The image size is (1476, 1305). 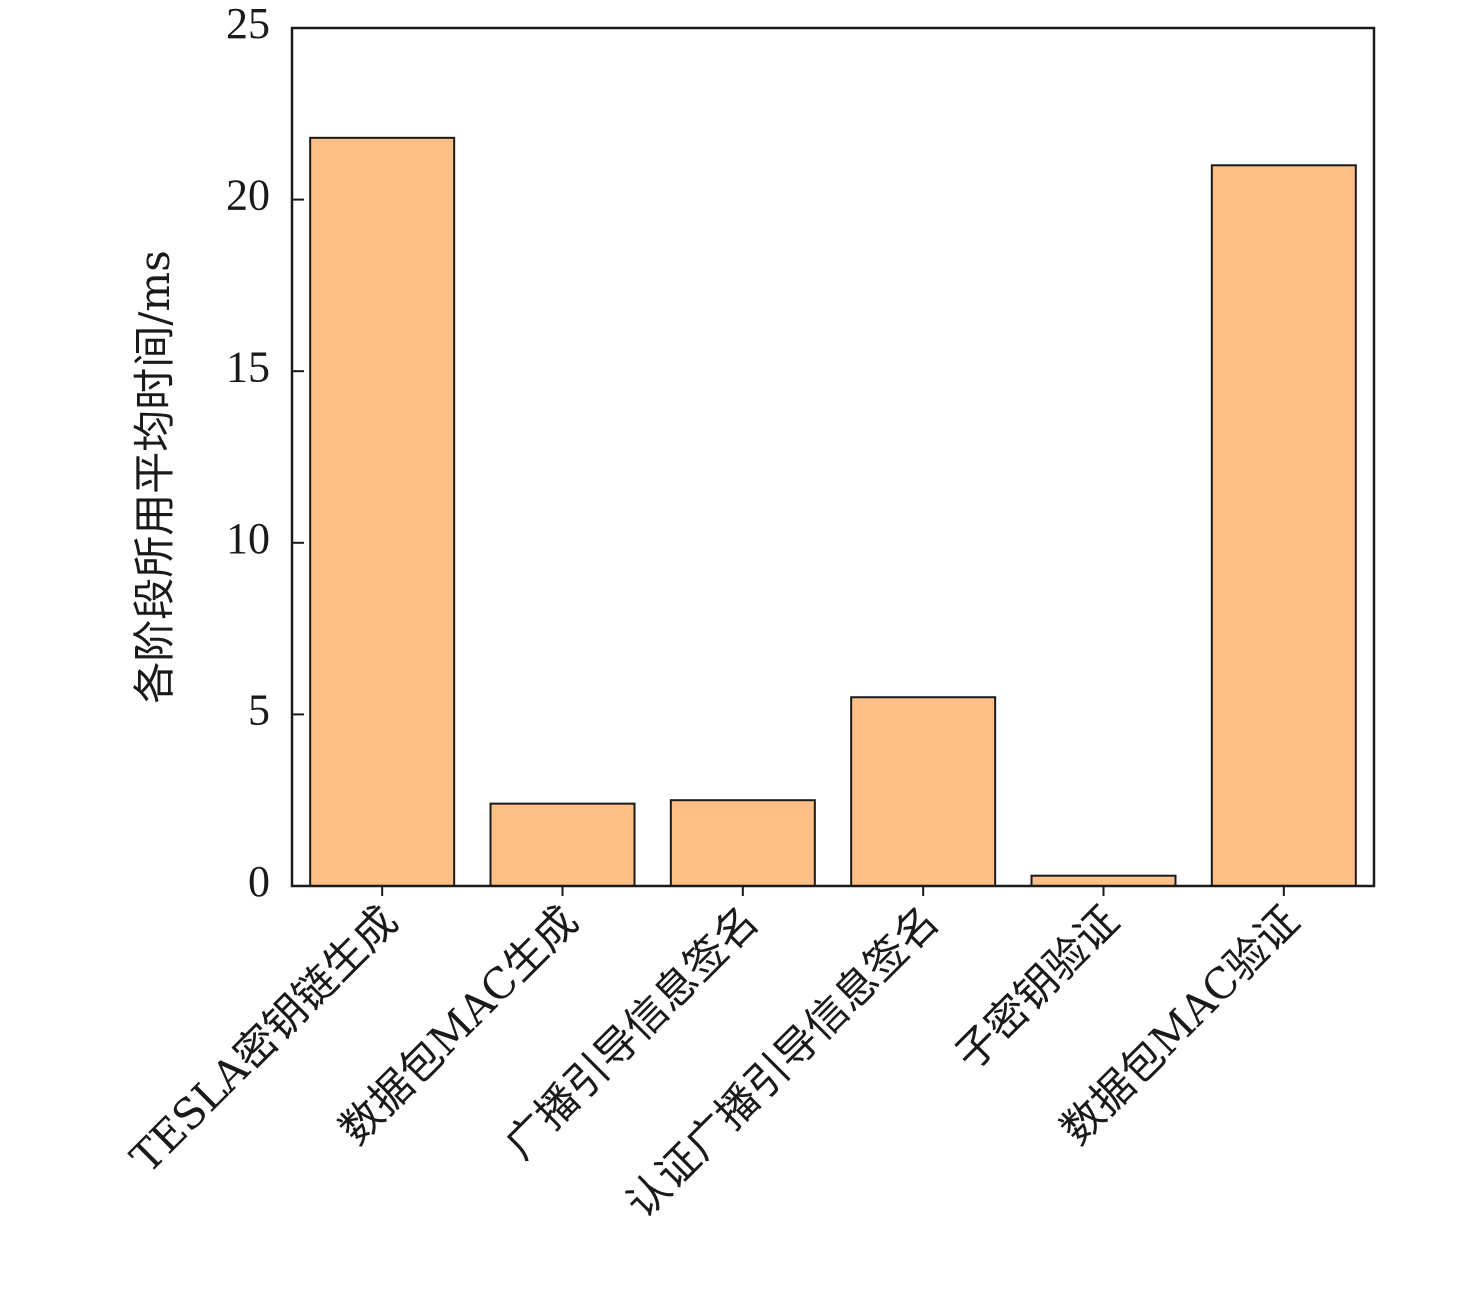 What do you see at coordinates (265, 453) in the screenshot?
I see `y-axis-ticks: 0 5 10 15 20 25` at bounding box center [265, 453].